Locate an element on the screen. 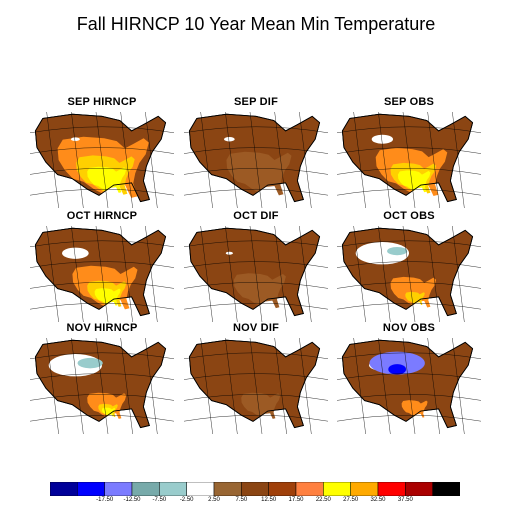  map-panel: NOV HIRNCP is located at coordinates (102, 381).